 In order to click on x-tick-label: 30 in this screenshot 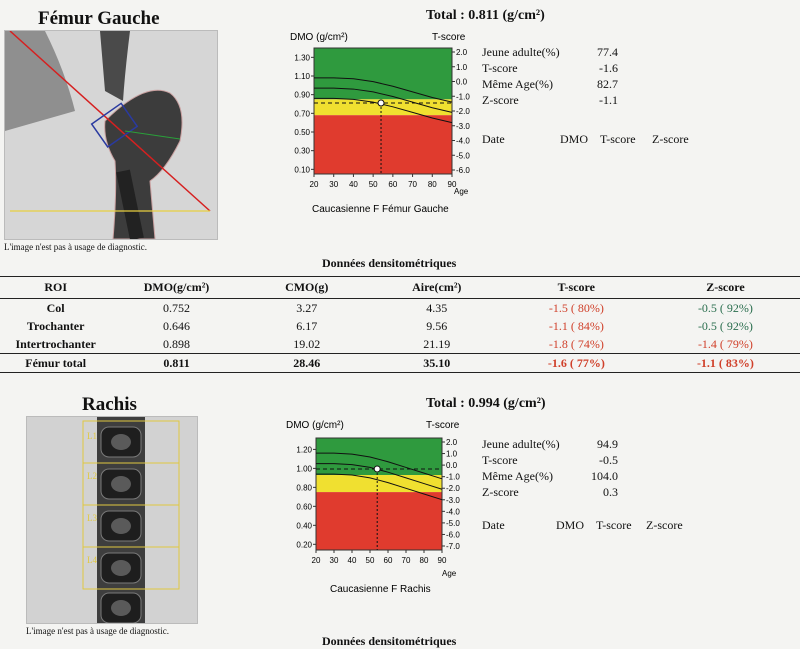, I will do `click(333, 184)`.